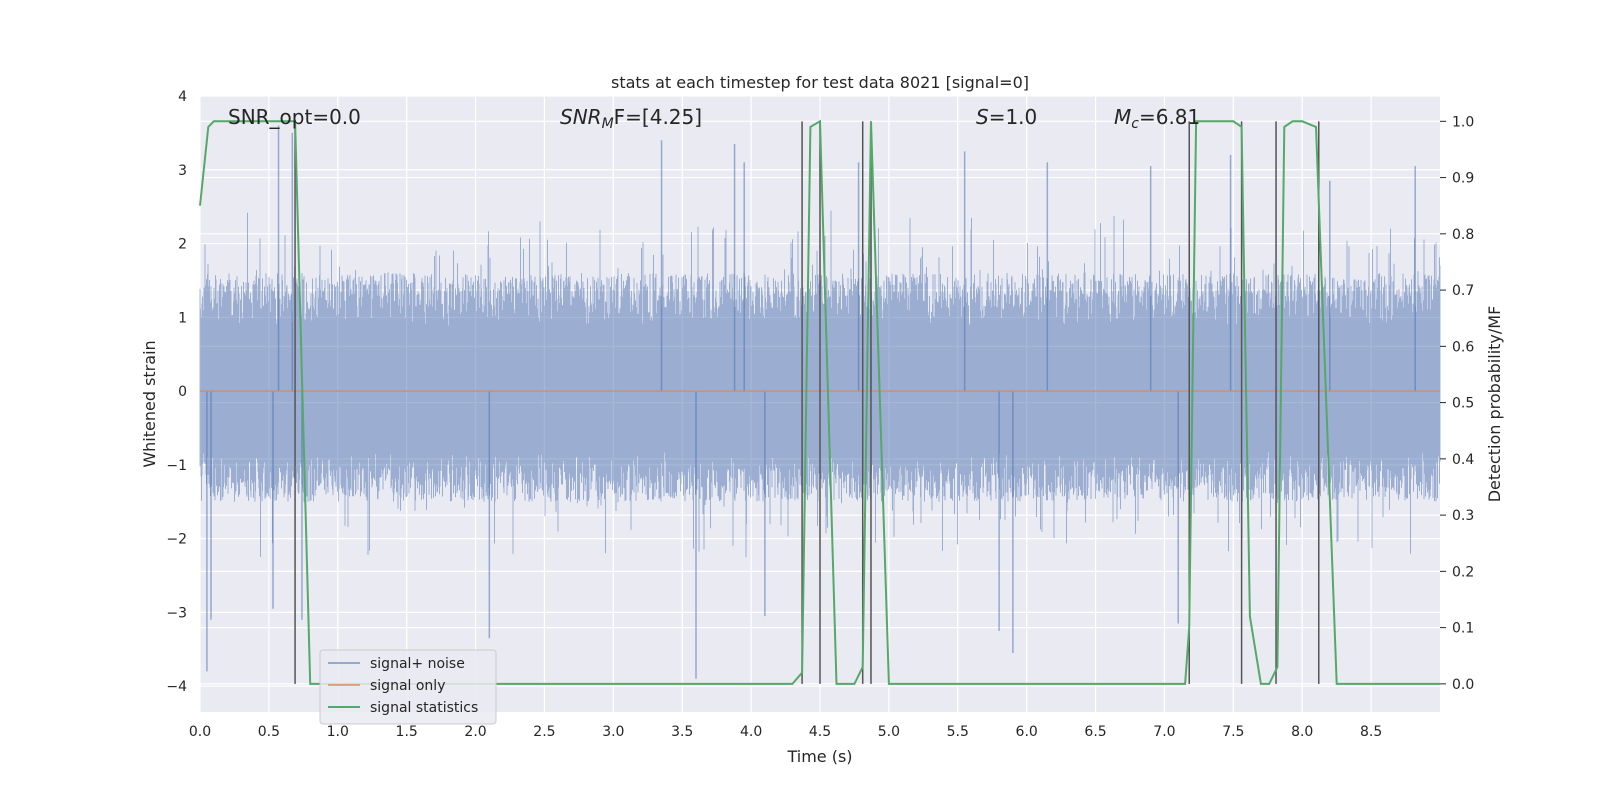 The image size is (1600, 800). I want to click on annotation-snr-mf: SNRMF=[4.25], so click(631, 118).